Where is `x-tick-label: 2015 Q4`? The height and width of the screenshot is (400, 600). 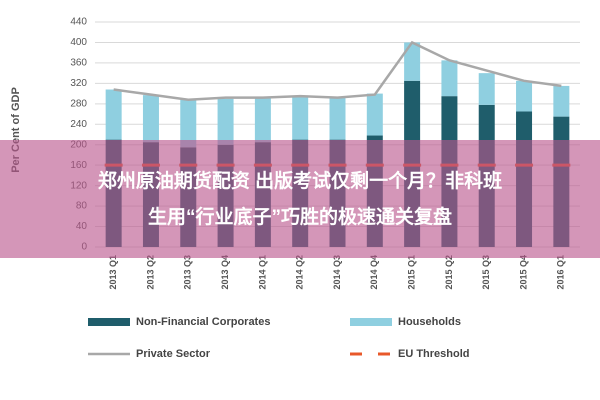 x-tick-label: 2015 Q4 is located at coordinates (523, 272).